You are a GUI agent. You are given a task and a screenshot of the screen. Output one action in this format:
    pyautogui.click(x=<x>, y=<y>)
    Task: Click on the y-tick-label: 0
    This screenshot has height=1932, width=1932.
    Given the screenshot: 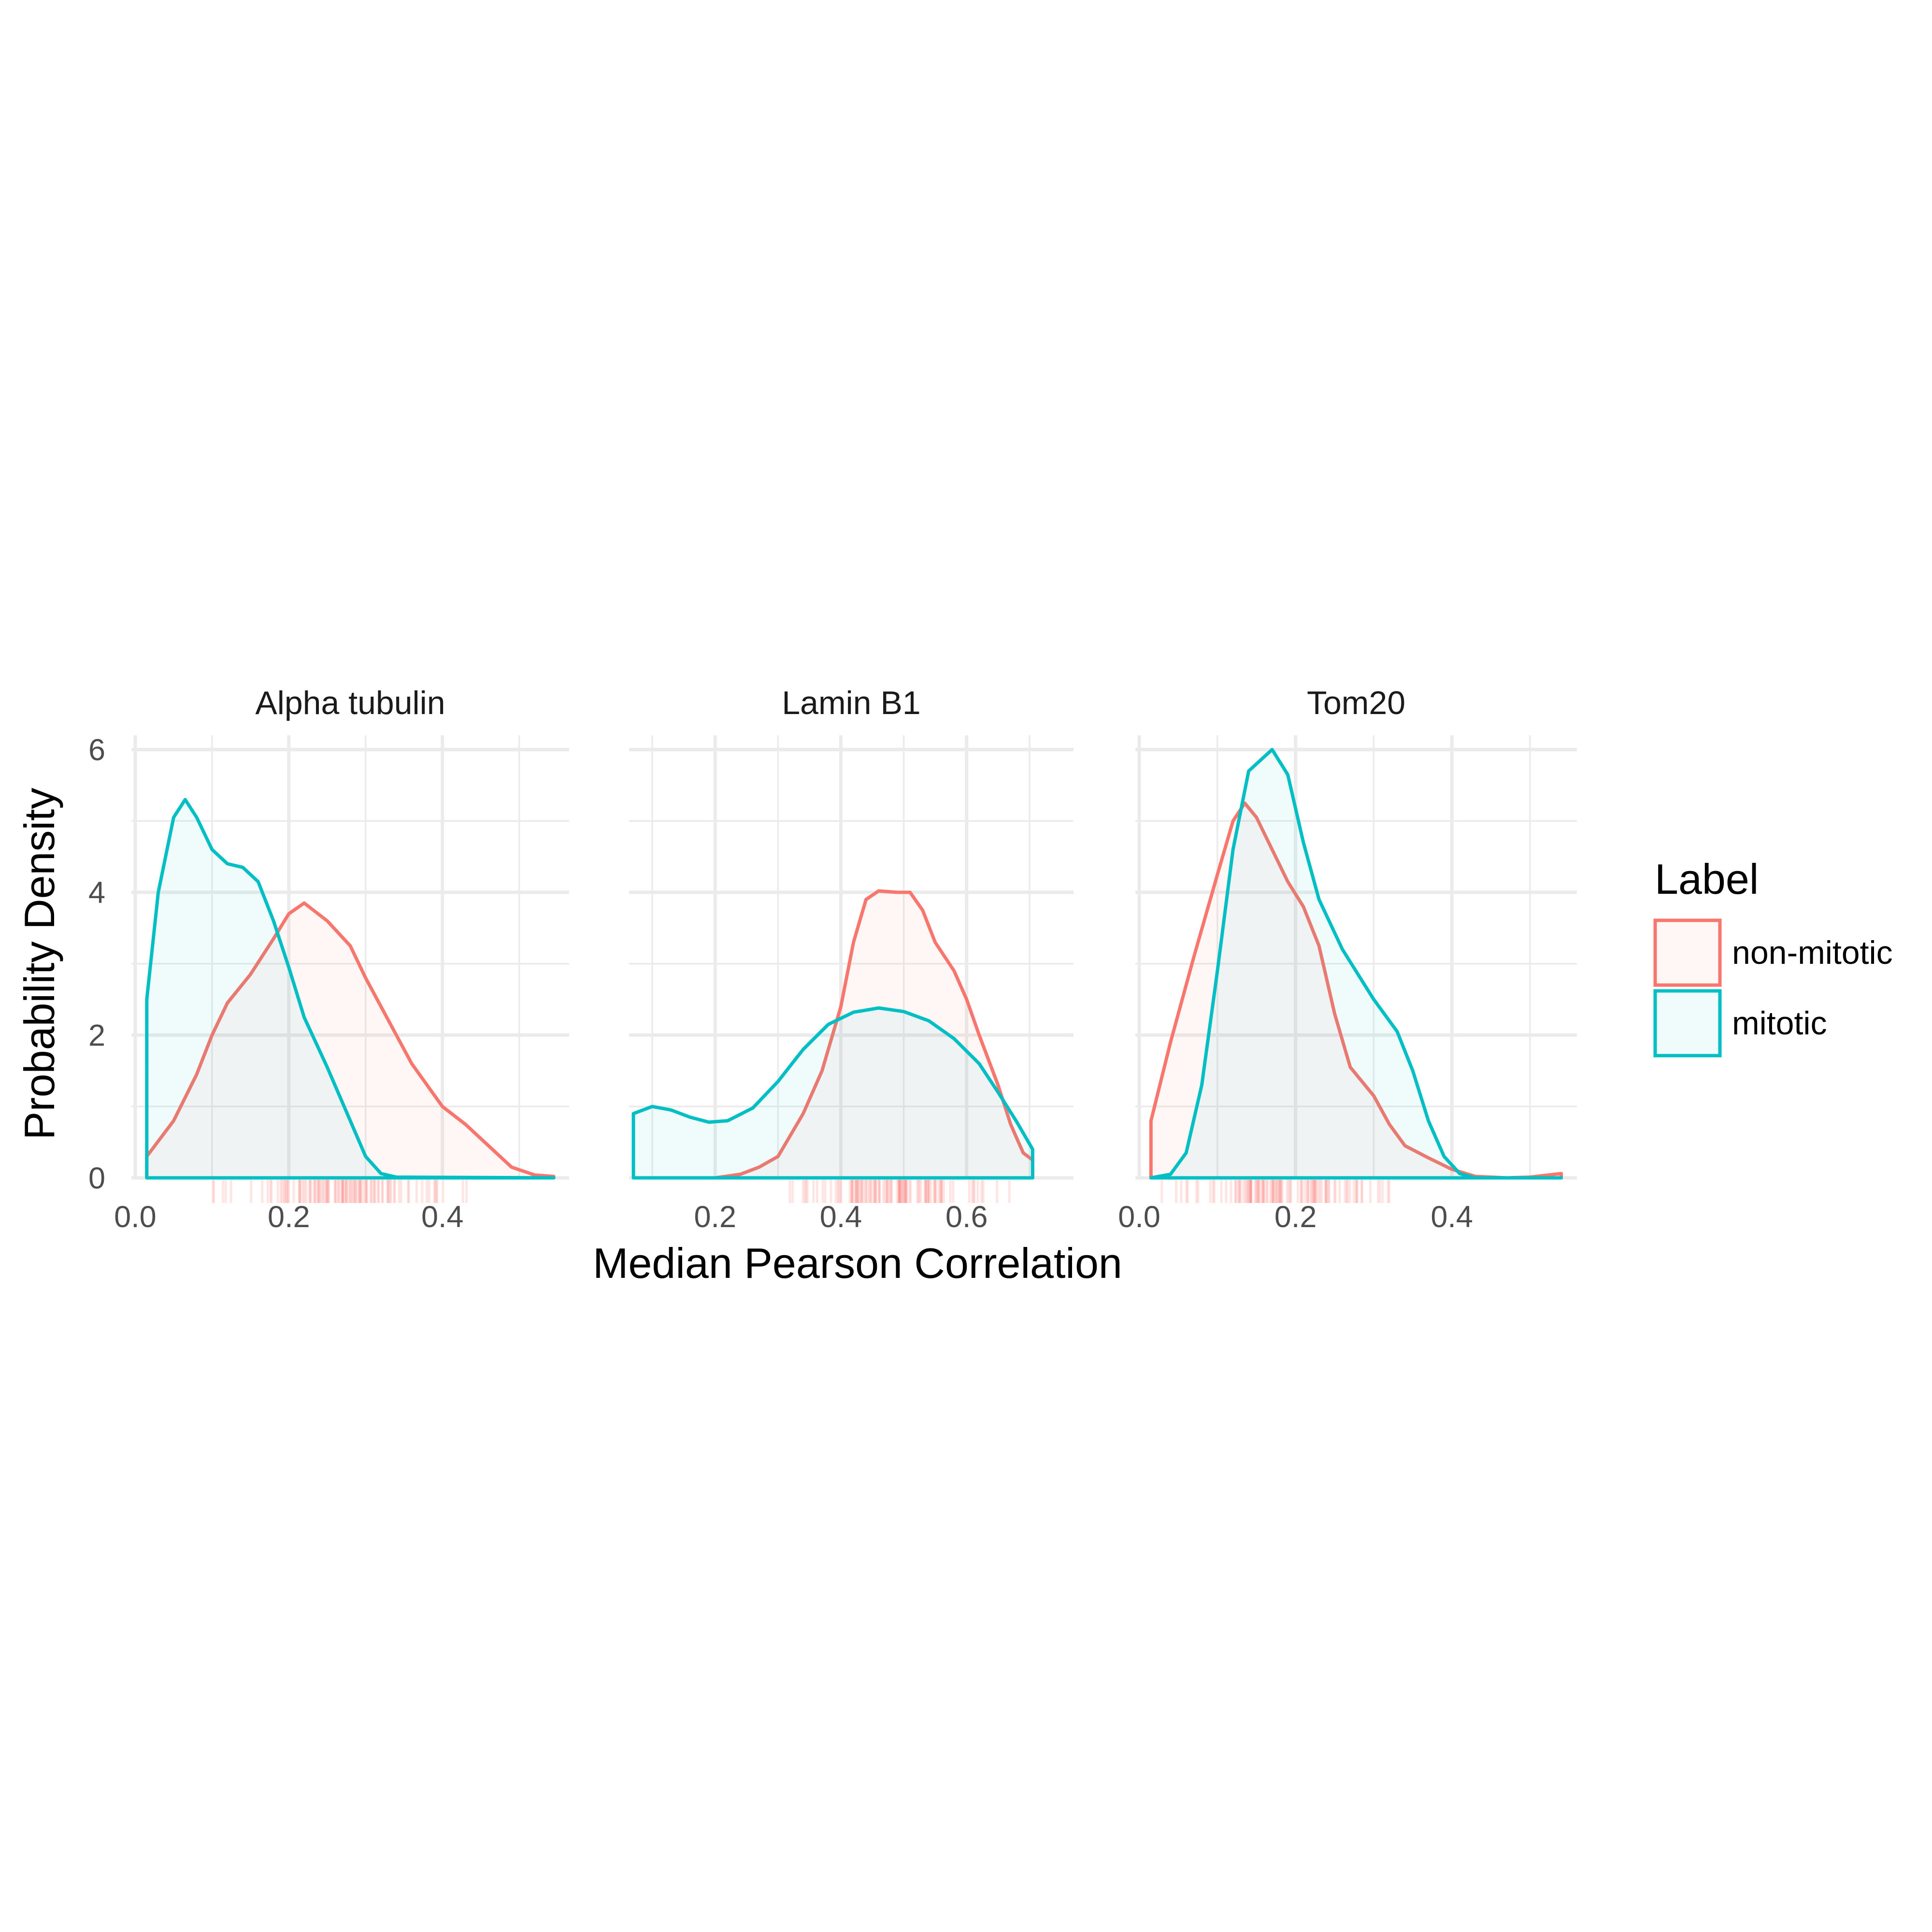 What is the action you would take?
    pyautogui.click(x=97, y=1178)
    